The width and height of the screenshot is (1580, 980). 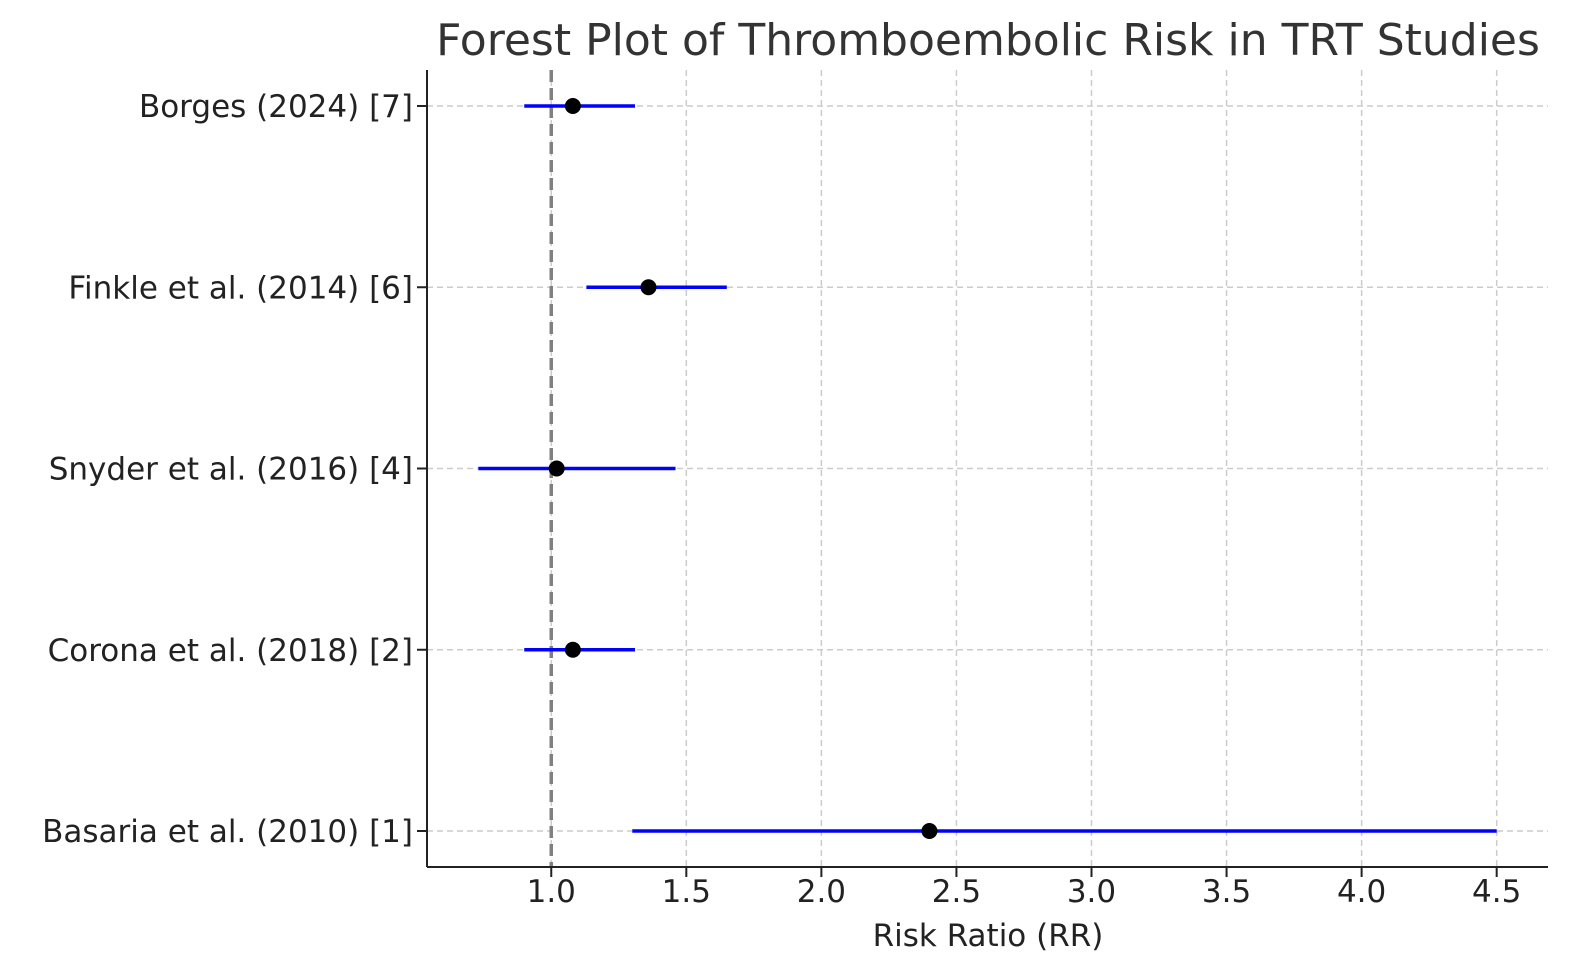 What do you see at coordinates (276, 107) in the screenshot?
I see `study-label: Borges (2024) [7]` at bounding box center [276, 107].